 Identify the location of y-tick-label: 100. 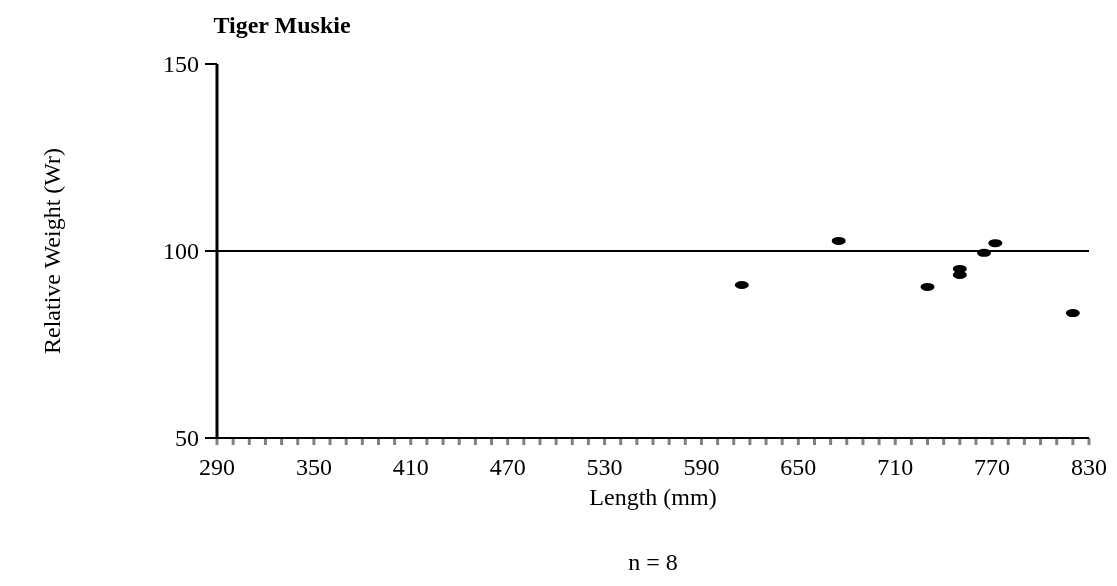
(181, 251).